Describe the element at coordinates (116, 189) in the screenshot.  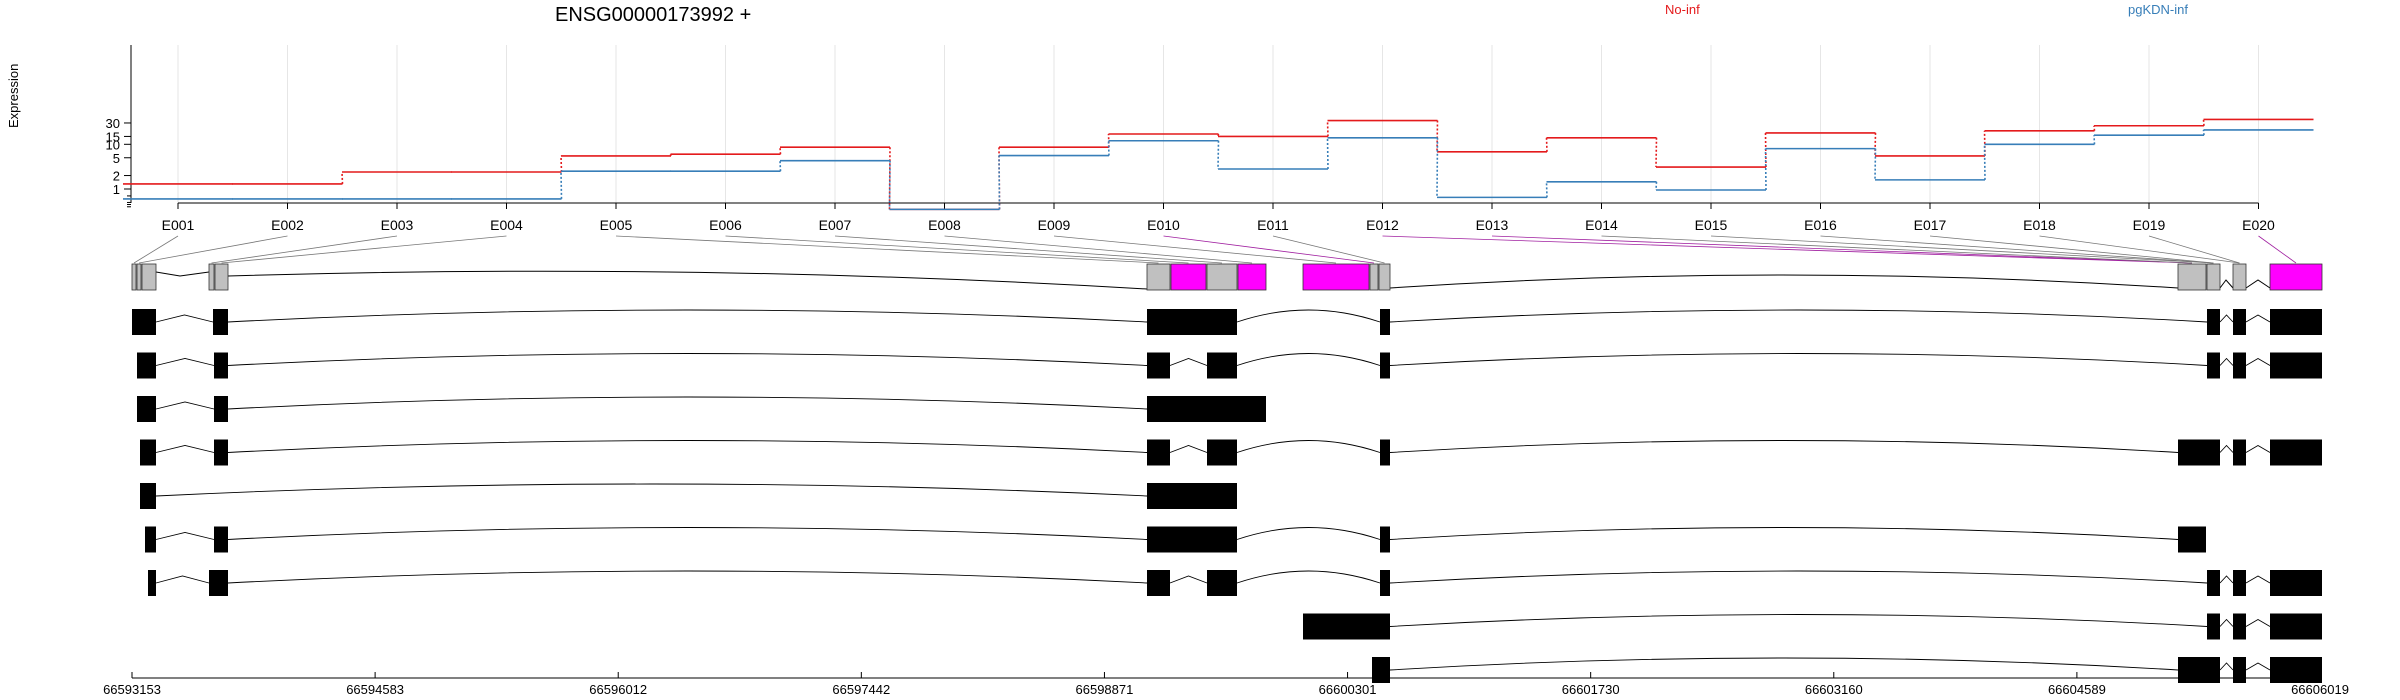
I see `y-tick-label: 1` at that location.